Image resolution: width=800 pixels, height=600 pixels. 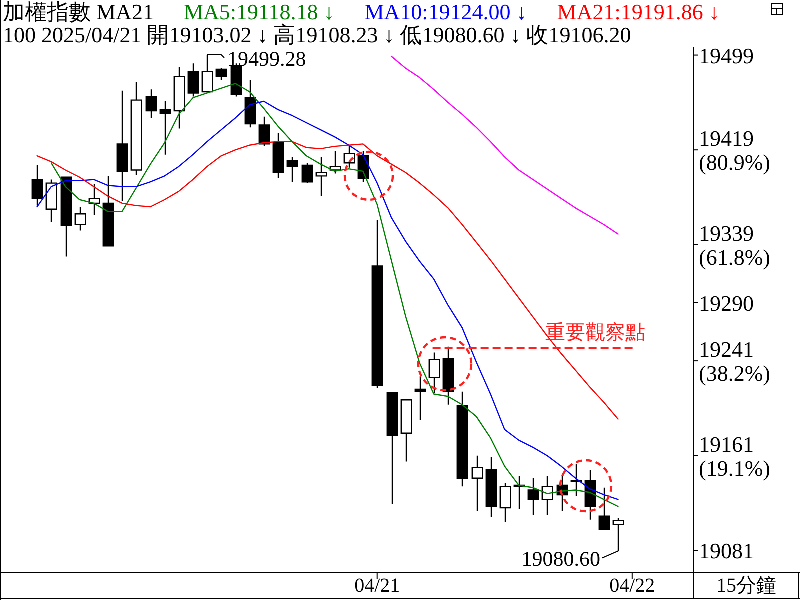 I want to click on y-tick-label: 19419 (80.9%), so click(x=734, y=150).